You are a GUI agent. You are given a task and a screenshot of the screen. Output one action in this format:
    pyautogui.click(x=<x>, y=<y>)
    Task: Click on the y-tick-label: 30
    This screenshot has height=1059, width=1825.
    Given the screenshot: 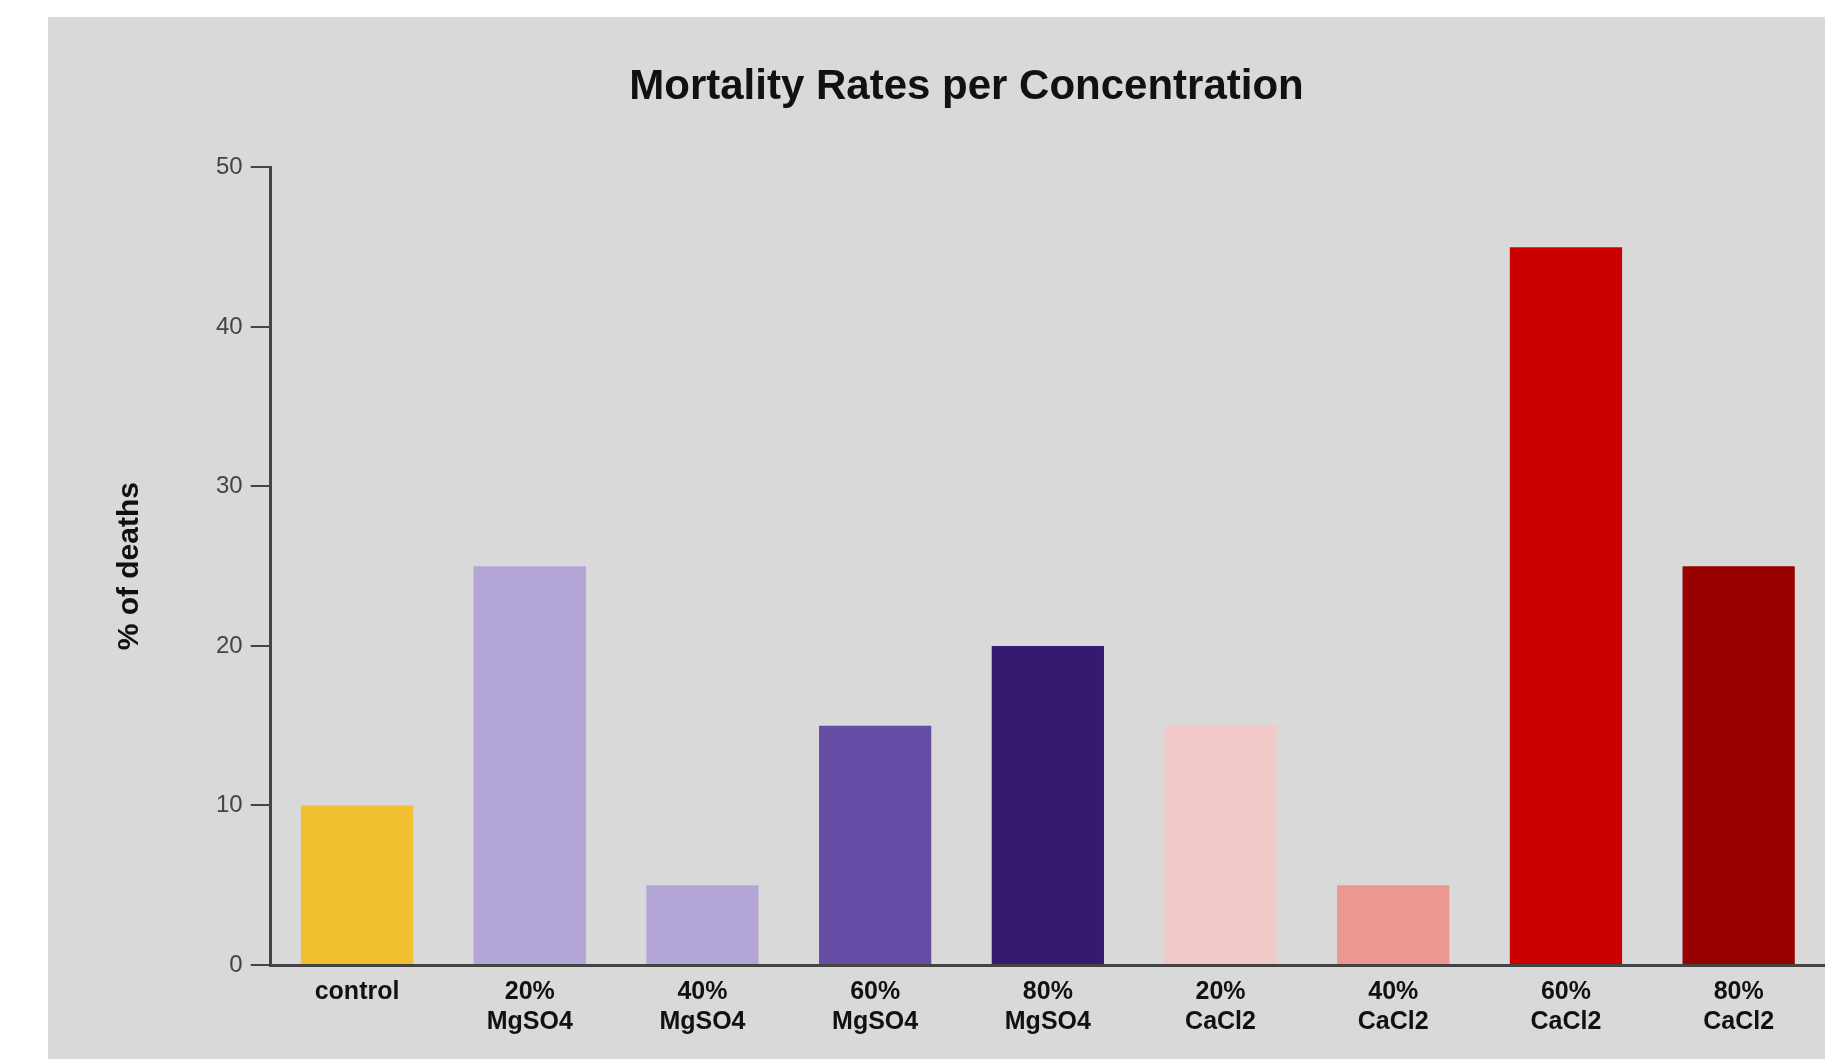 What is the action you would take?
    pyautogui.click(x=229, y=485)
    